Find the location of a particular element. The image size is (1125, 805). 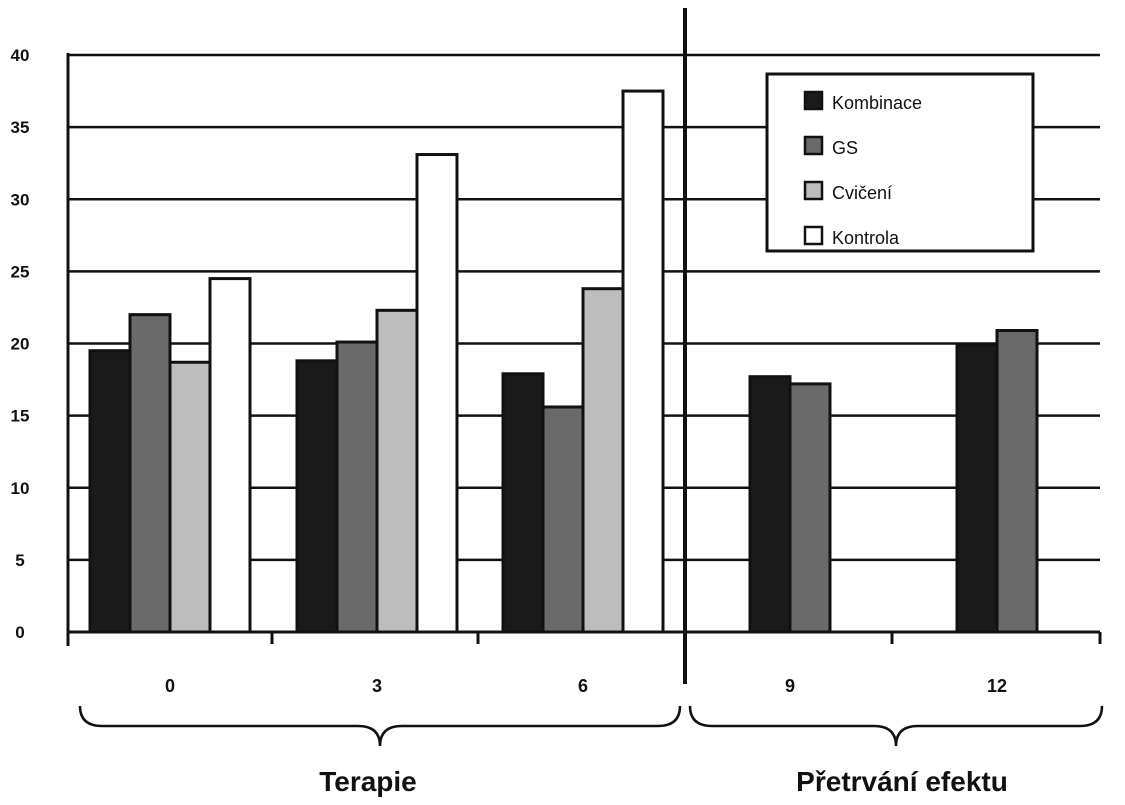

x-tick-label: 9 is located at coordinates (790, 686).